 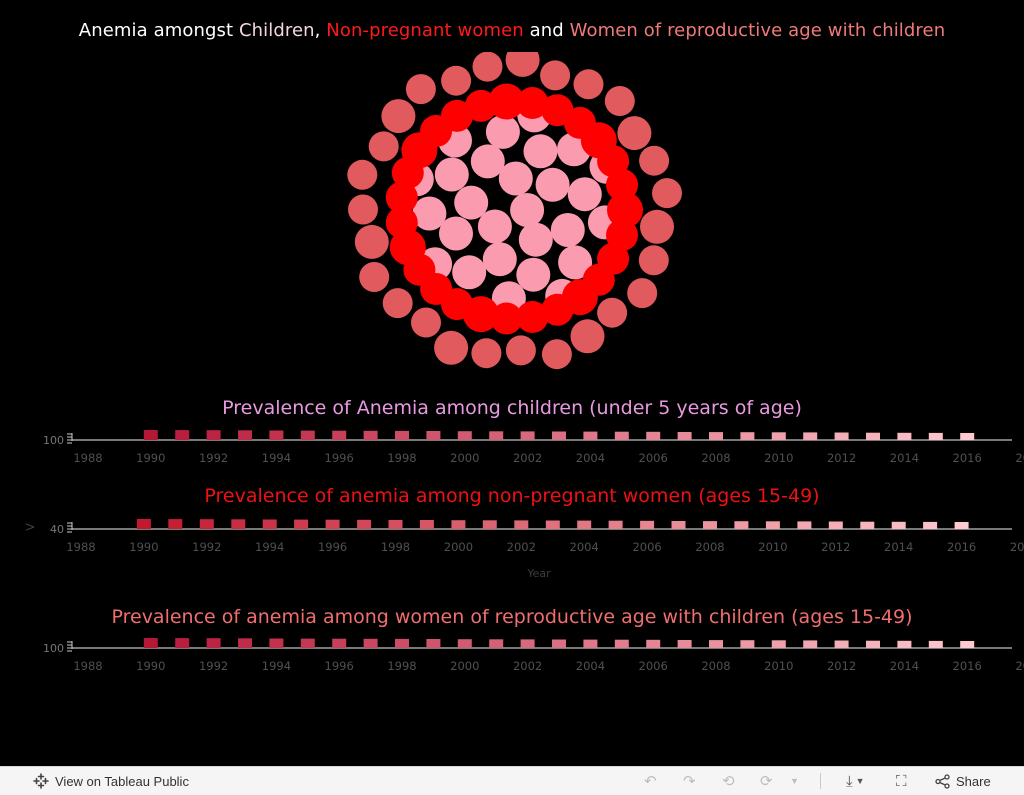 What do you see at coordinates (332, 524) in the screenshot?
I see `bar-1996` at bounding box center [332, 524].